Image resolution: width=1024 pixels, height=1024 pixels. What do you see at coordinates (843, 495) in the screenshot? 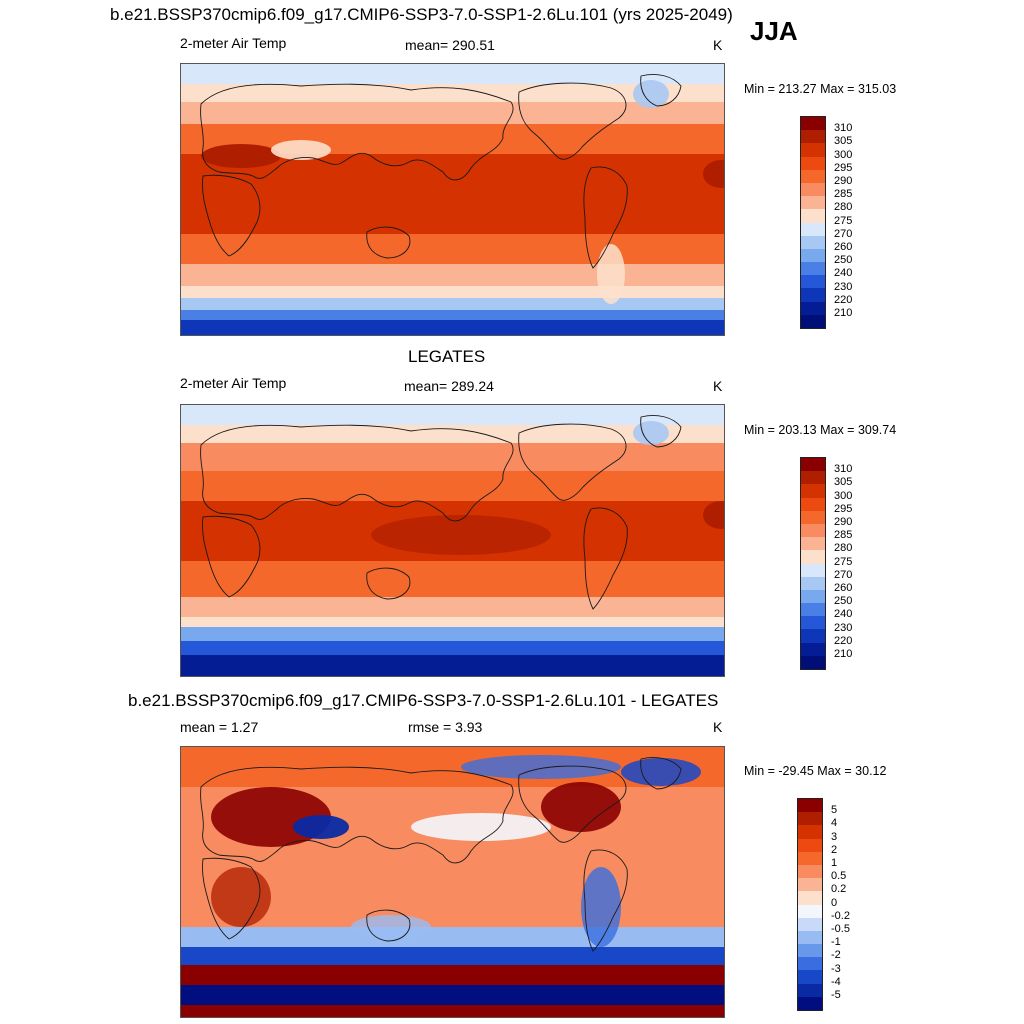
I see `colorbar-tick-label: 300` at bounding box center [843, 495].